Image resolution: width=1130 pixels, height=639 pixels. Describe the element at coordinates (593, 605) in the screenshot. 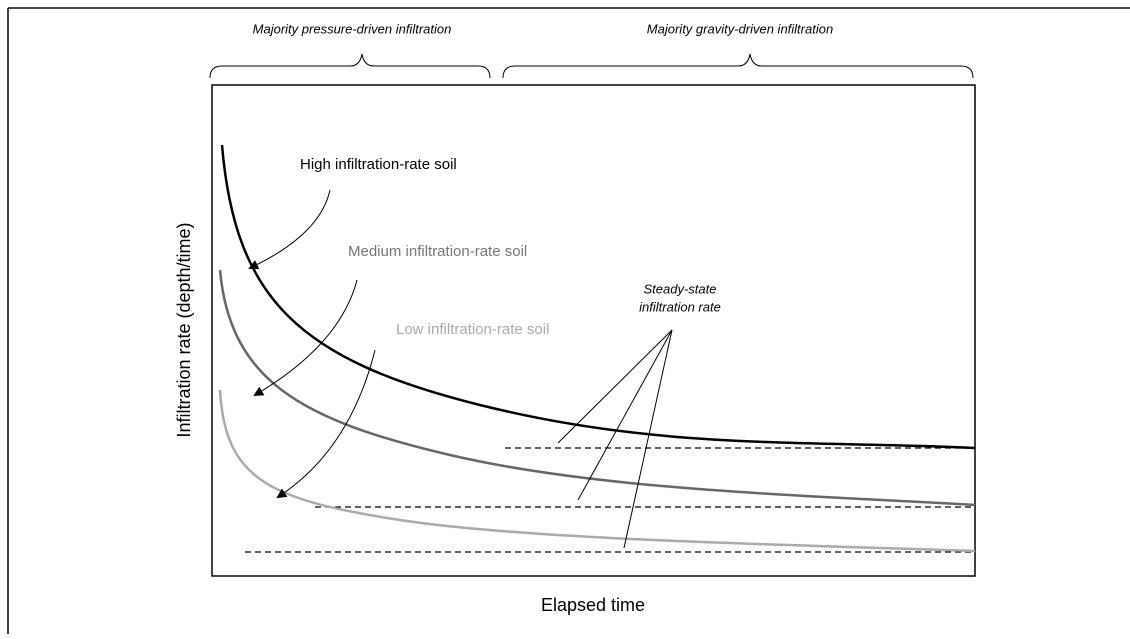

I see `x-axis-label: Elapsed time` at that location.